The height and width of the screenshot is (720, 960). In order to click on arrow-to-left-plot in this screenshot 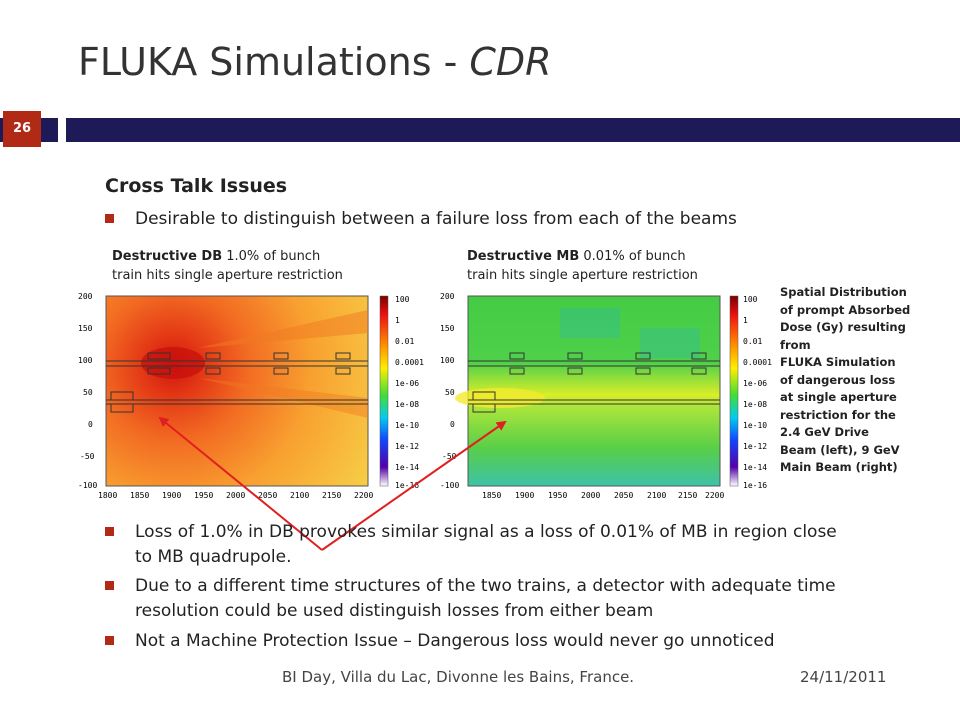, I will do `click(240, 483)`.